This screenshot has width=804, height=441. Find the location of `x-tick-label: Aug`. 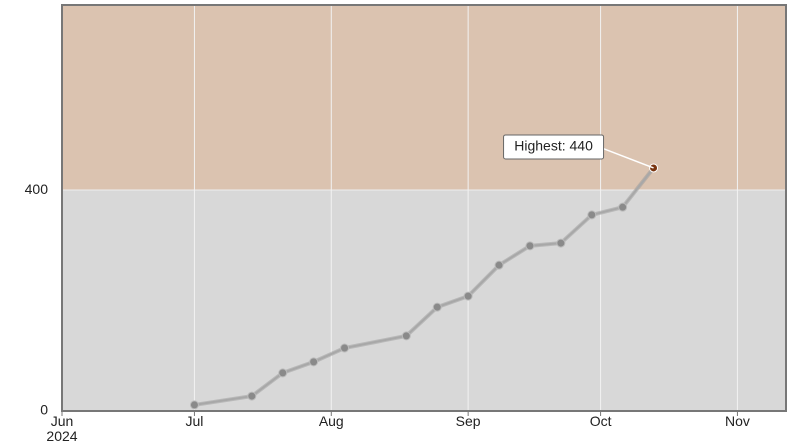

x-tick-label: Aug is located at coordinates (331, 421).